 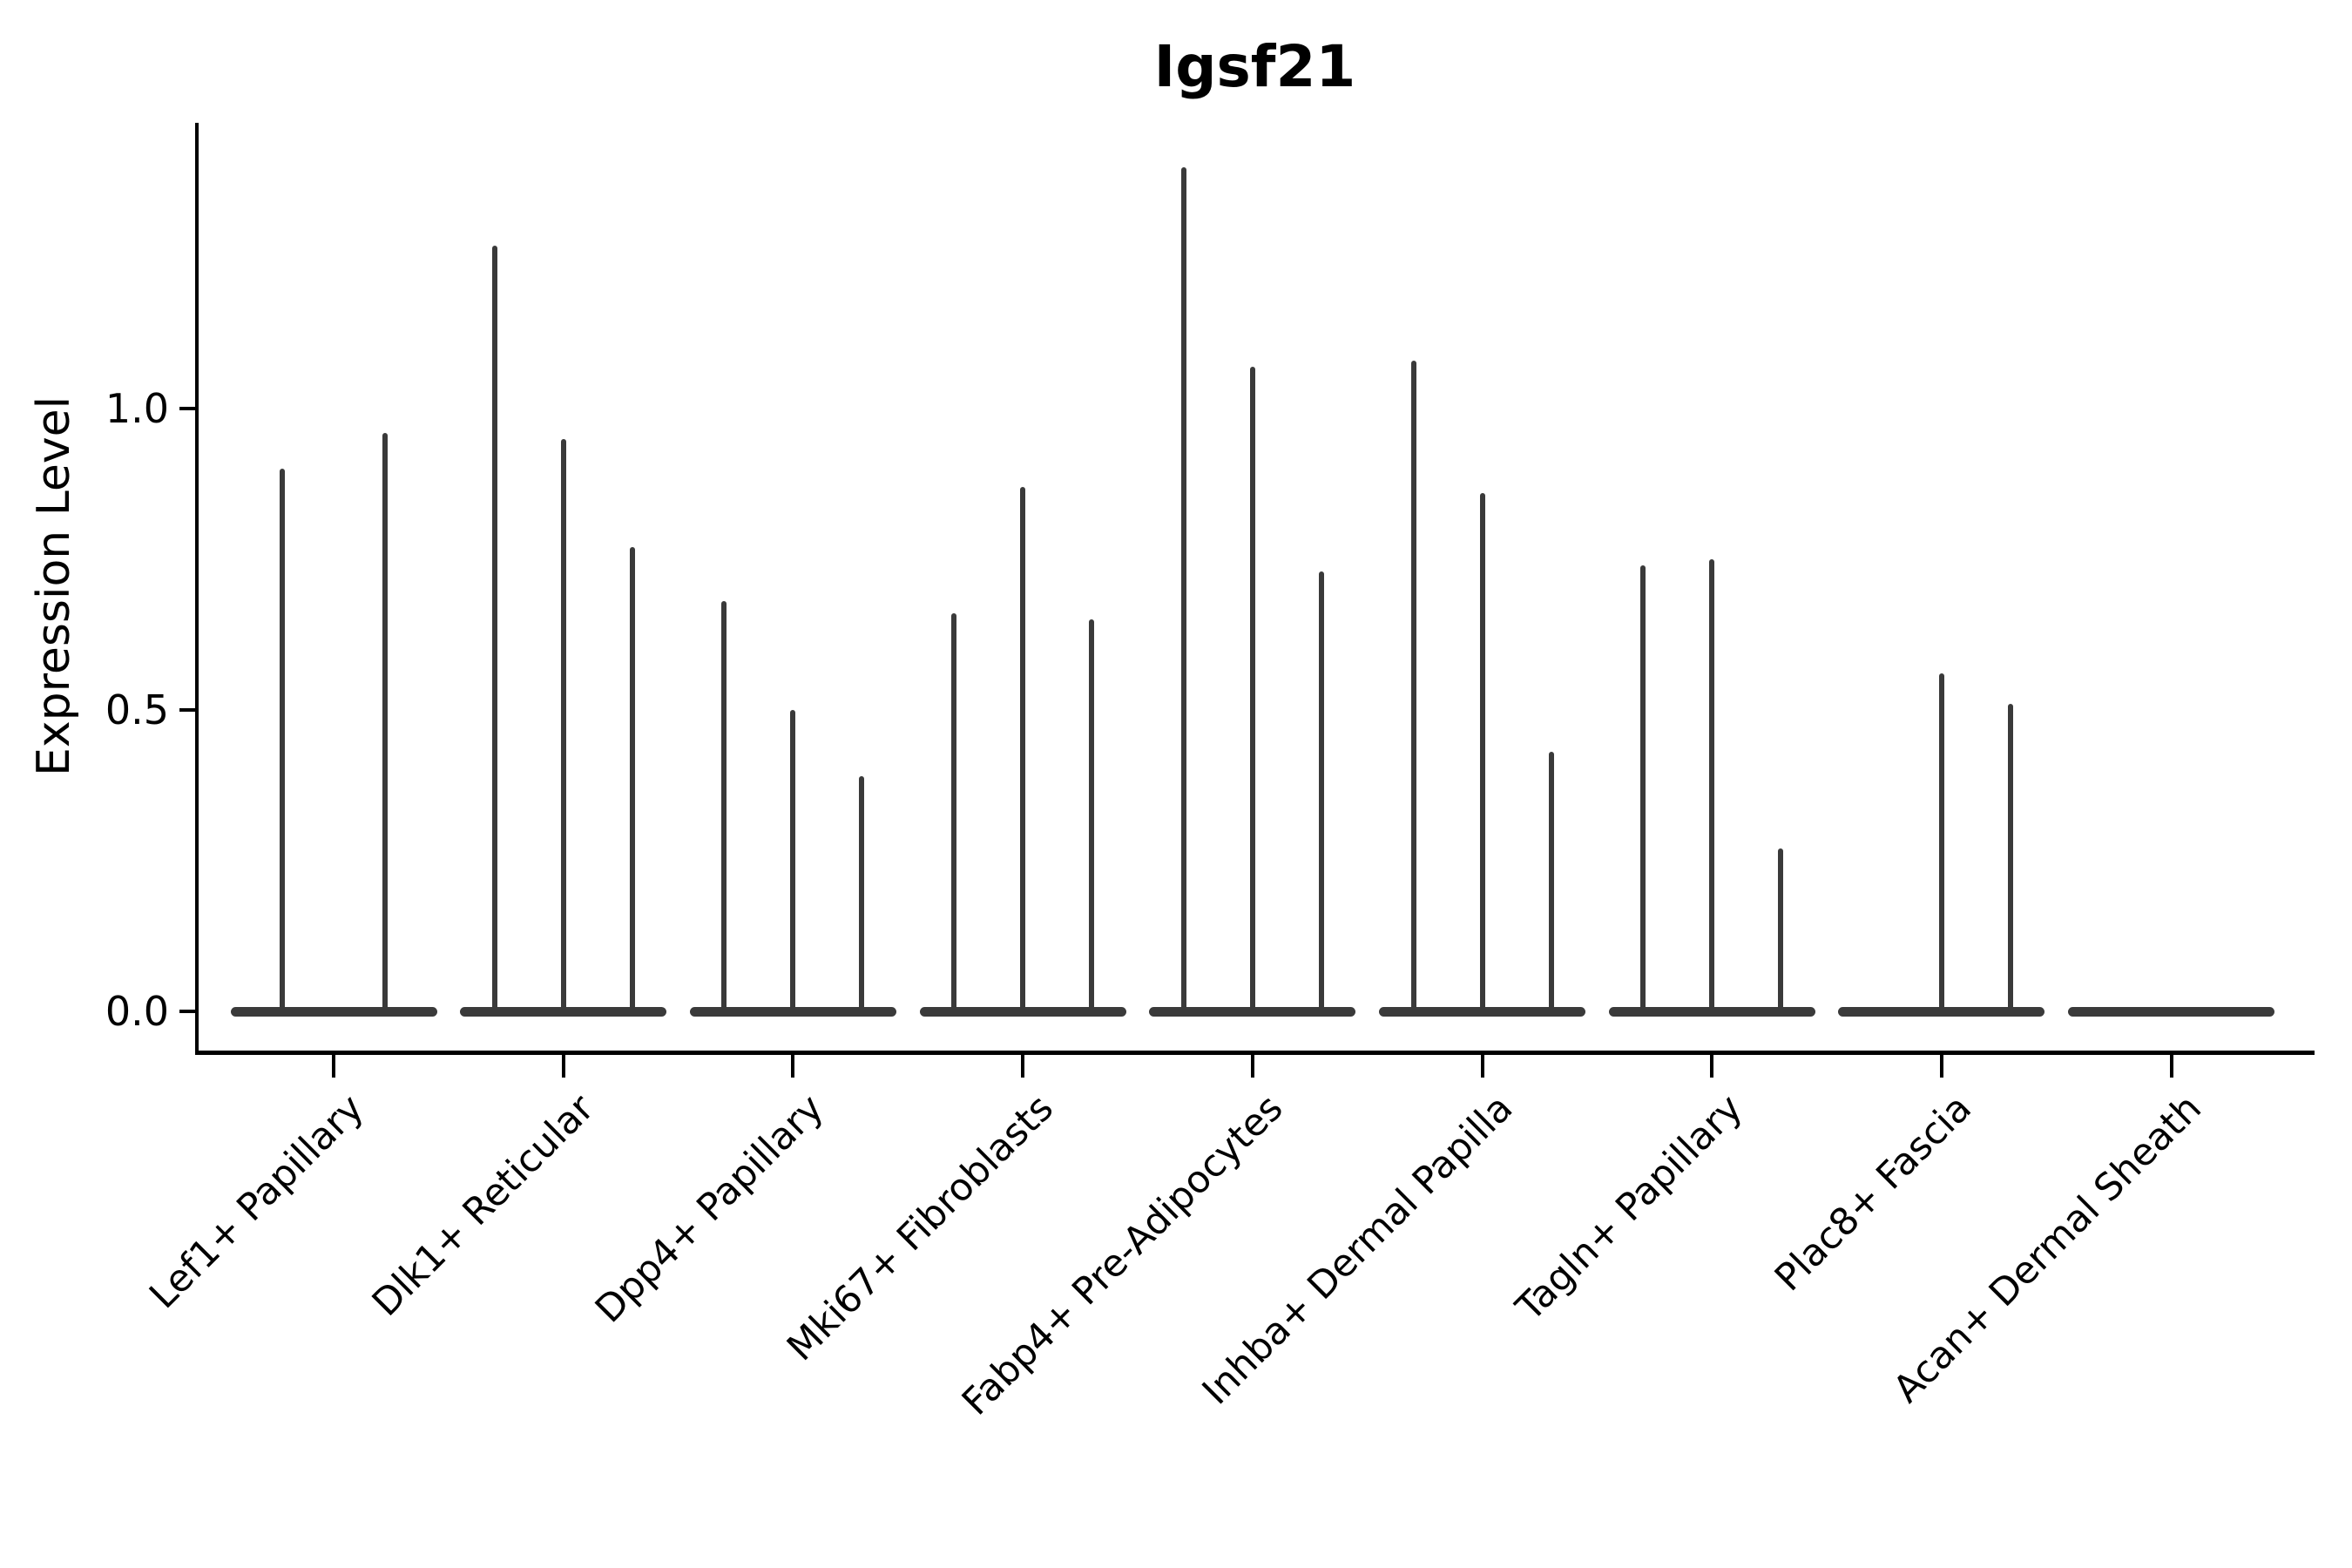 I want to click on y-axis-spine, so click(x=197, y=587).